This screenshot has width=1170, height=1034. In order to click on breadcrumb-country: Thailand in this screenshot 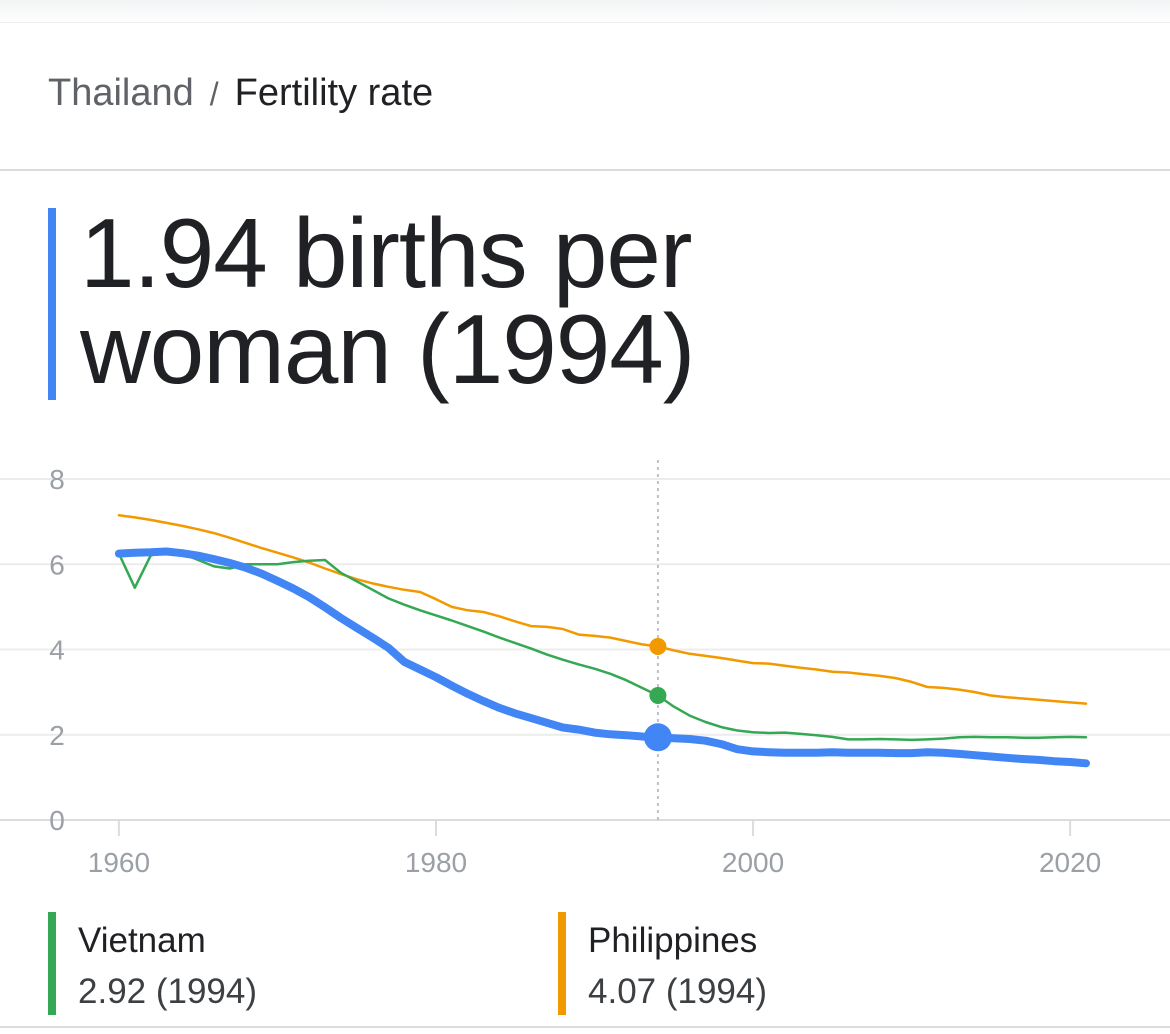, I will do `click(121, 93)`.